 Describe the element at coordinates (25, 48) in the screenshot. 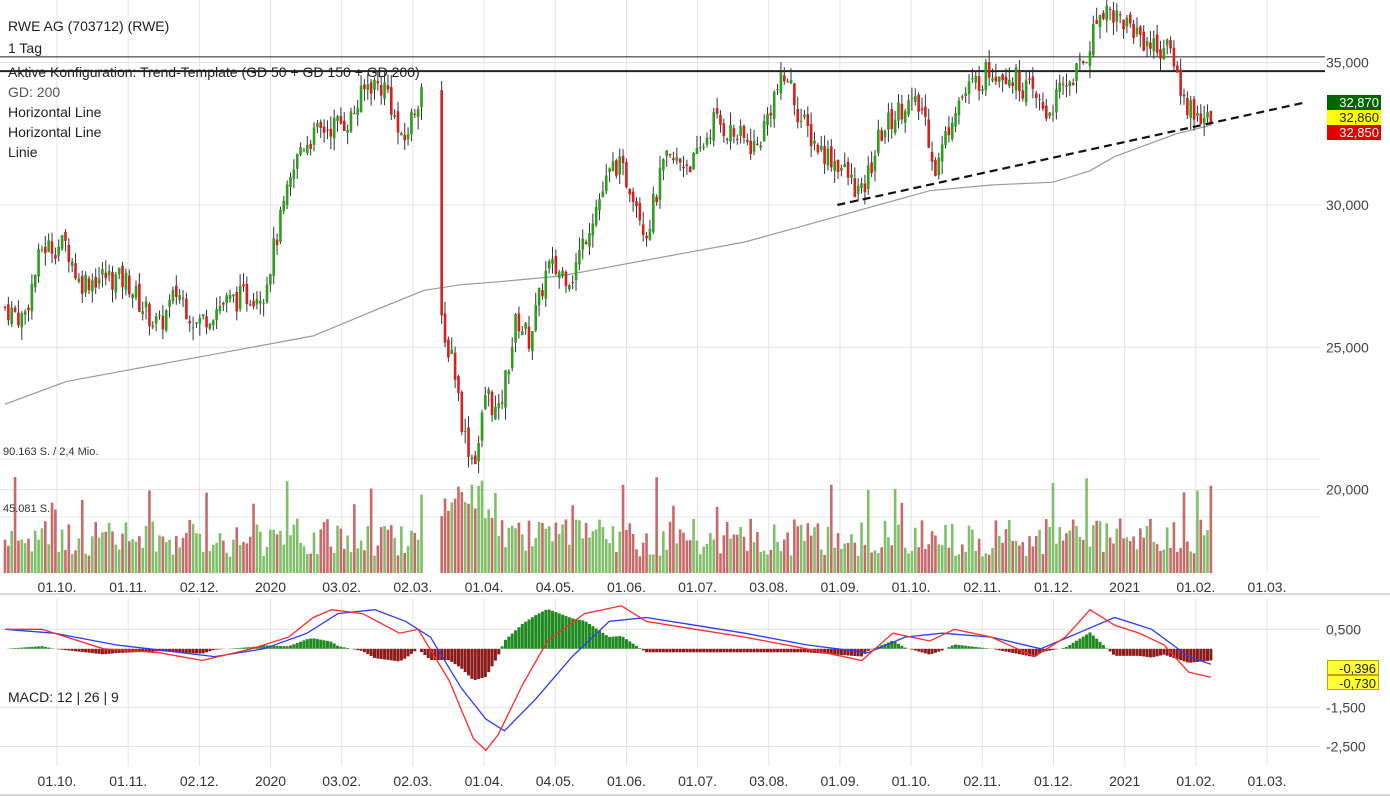

I see `interval-label: 1 Tag` at that location.